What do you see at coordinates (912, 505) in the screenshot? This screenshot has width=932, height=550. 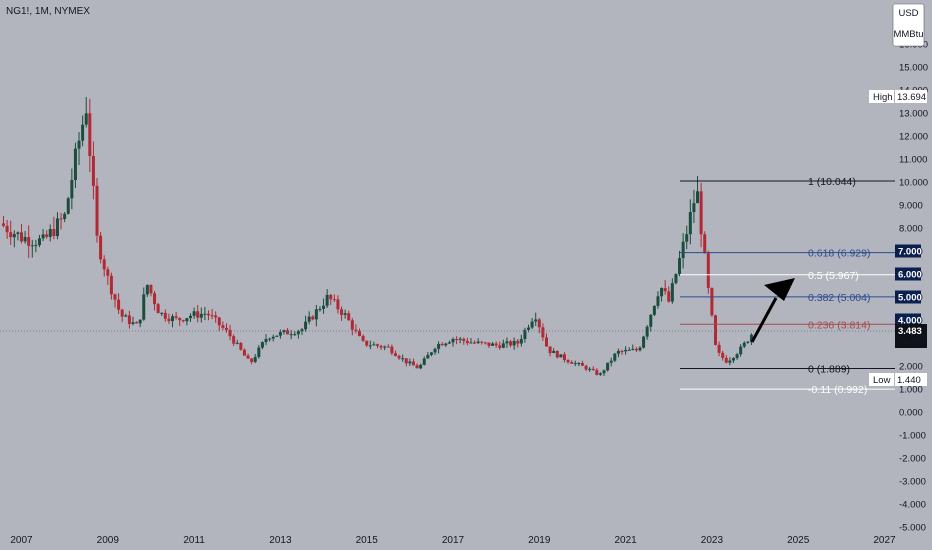 I see `y-tick-label: -4.000` at bounding box center [912, 505].